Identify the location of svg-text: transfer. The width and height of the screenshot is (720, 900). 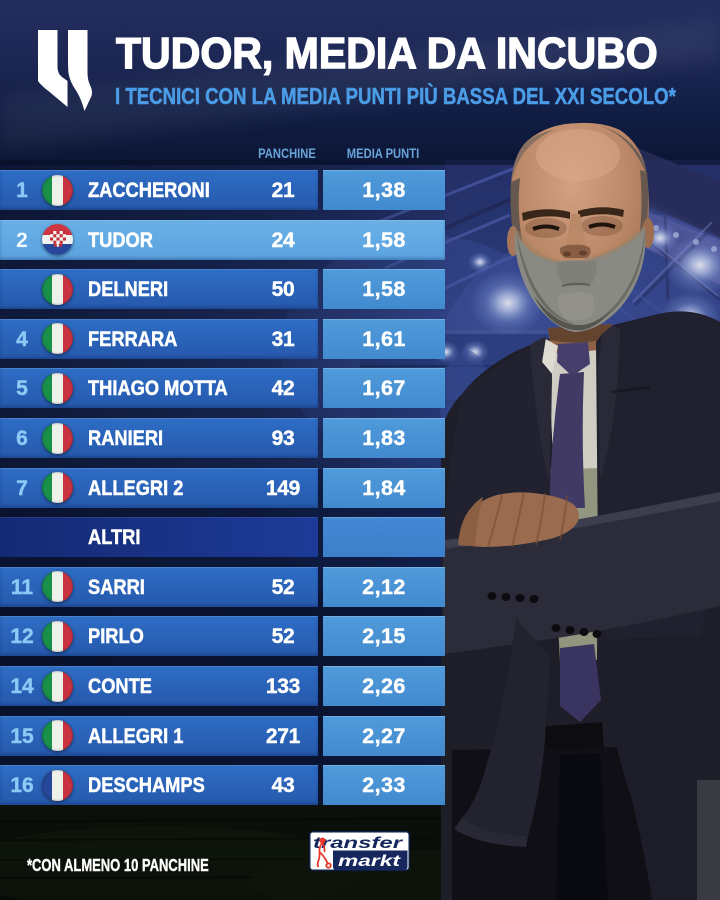
(358, 843).